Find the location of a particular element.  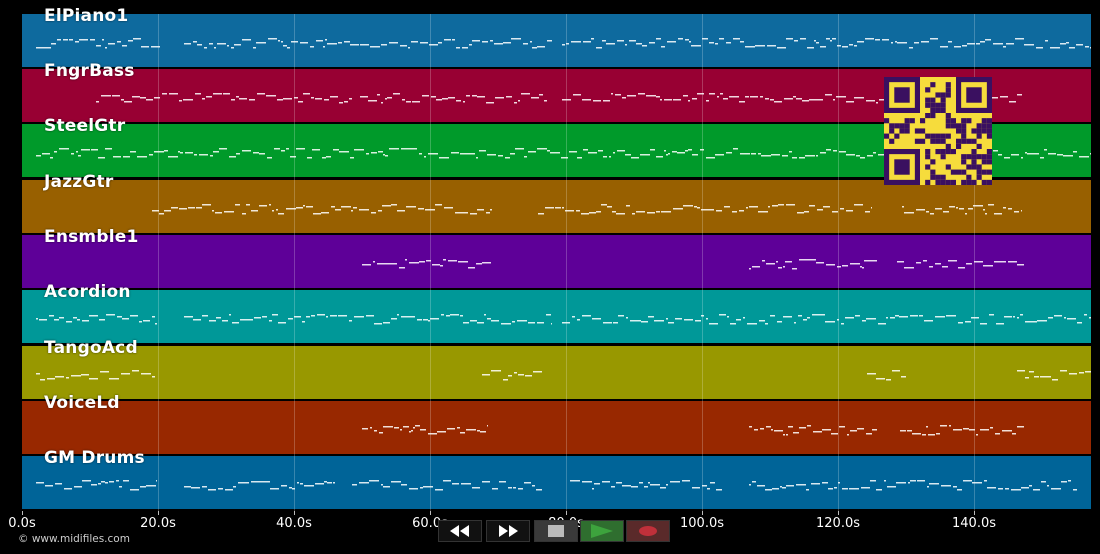

track-label: ElPiano1 is located at coordinates (86, 16).